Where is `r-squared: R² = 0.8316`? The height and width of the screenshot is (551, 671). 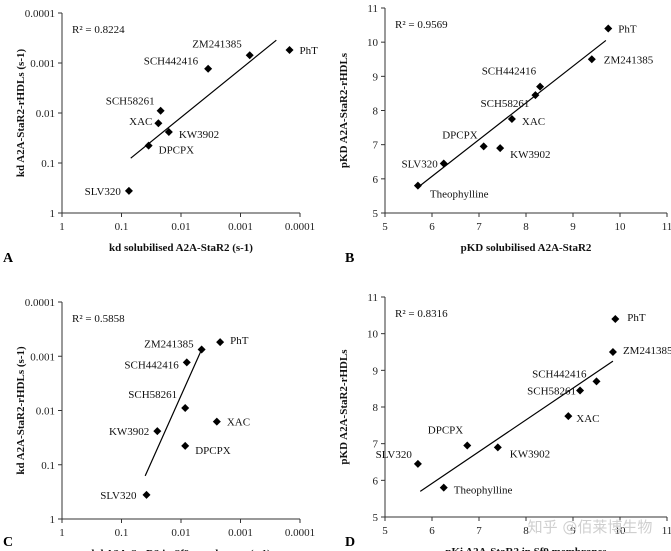 r-squared: R² = 0.8316 is located at coordinates (421, 314).